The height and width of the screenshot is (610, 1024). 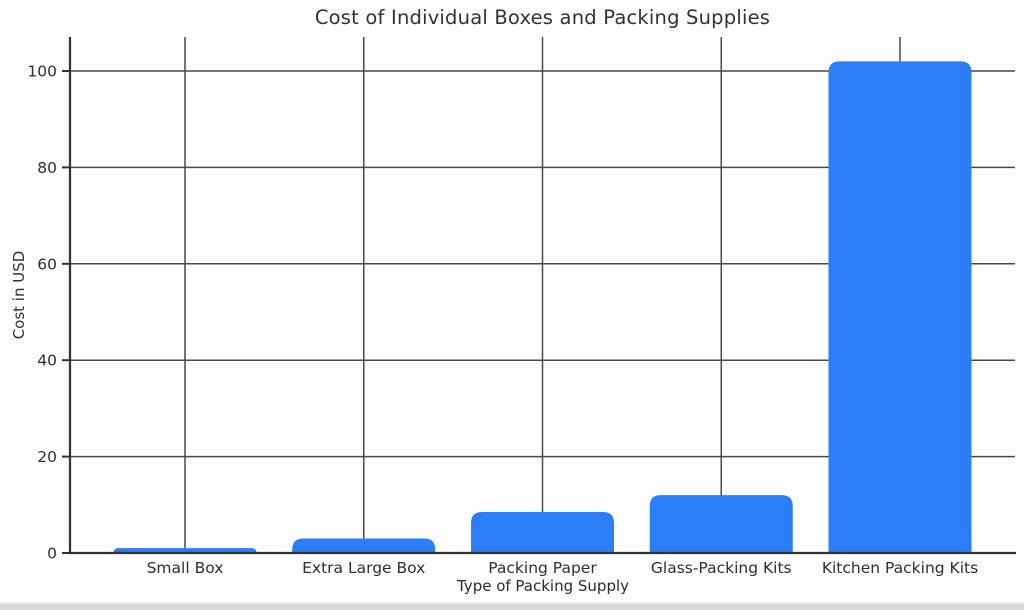 What do you see at coordinates (364, 545) in the screenshot?
I see `bar-extra-large-box` at bounding box center [364, 545].